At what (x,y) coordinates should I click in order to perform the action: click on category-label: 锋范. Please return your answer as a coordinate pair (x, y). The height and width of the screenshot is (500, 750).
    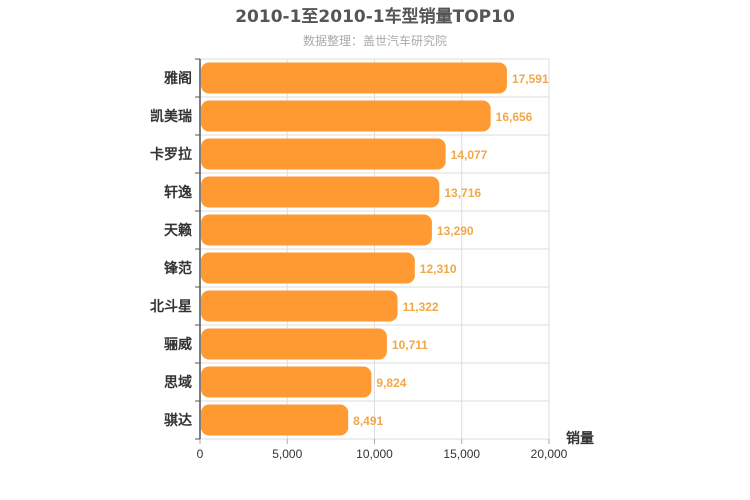
    Looking at the image, I should click on (178, 268).